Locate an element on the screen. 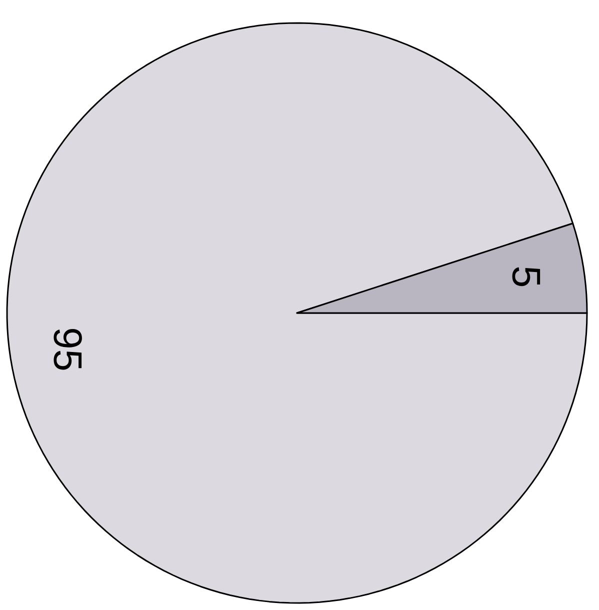  data-label: 95 is located at coordinates (68, 349).